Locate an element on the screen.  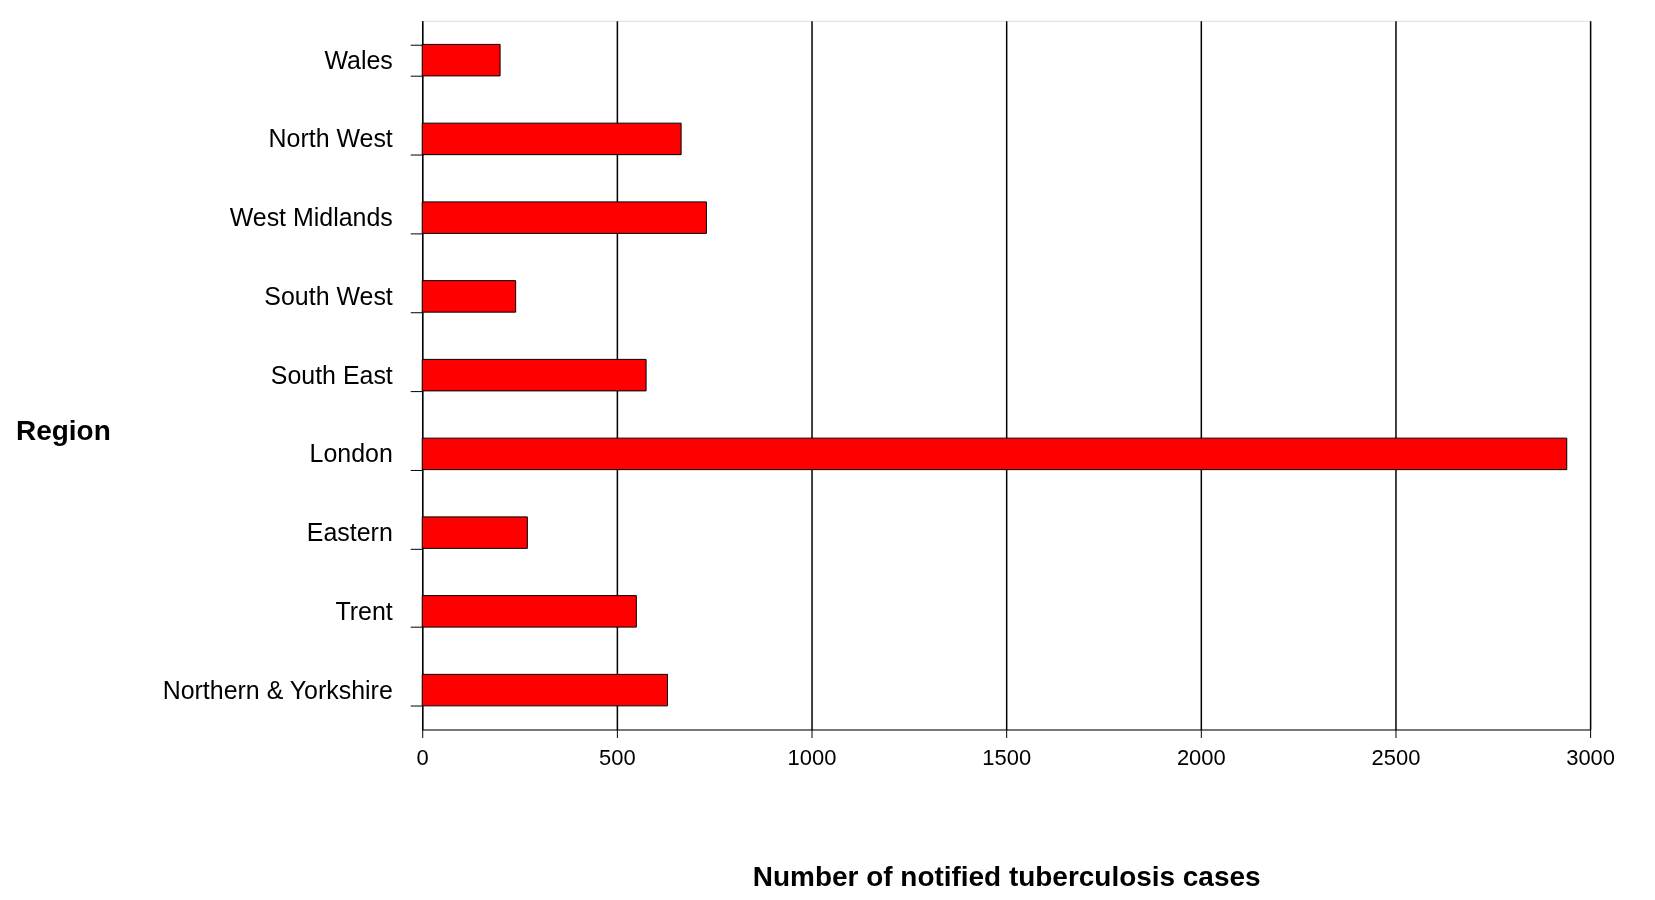
x-tick-label: 1000 is located at coordinates (812, 757).